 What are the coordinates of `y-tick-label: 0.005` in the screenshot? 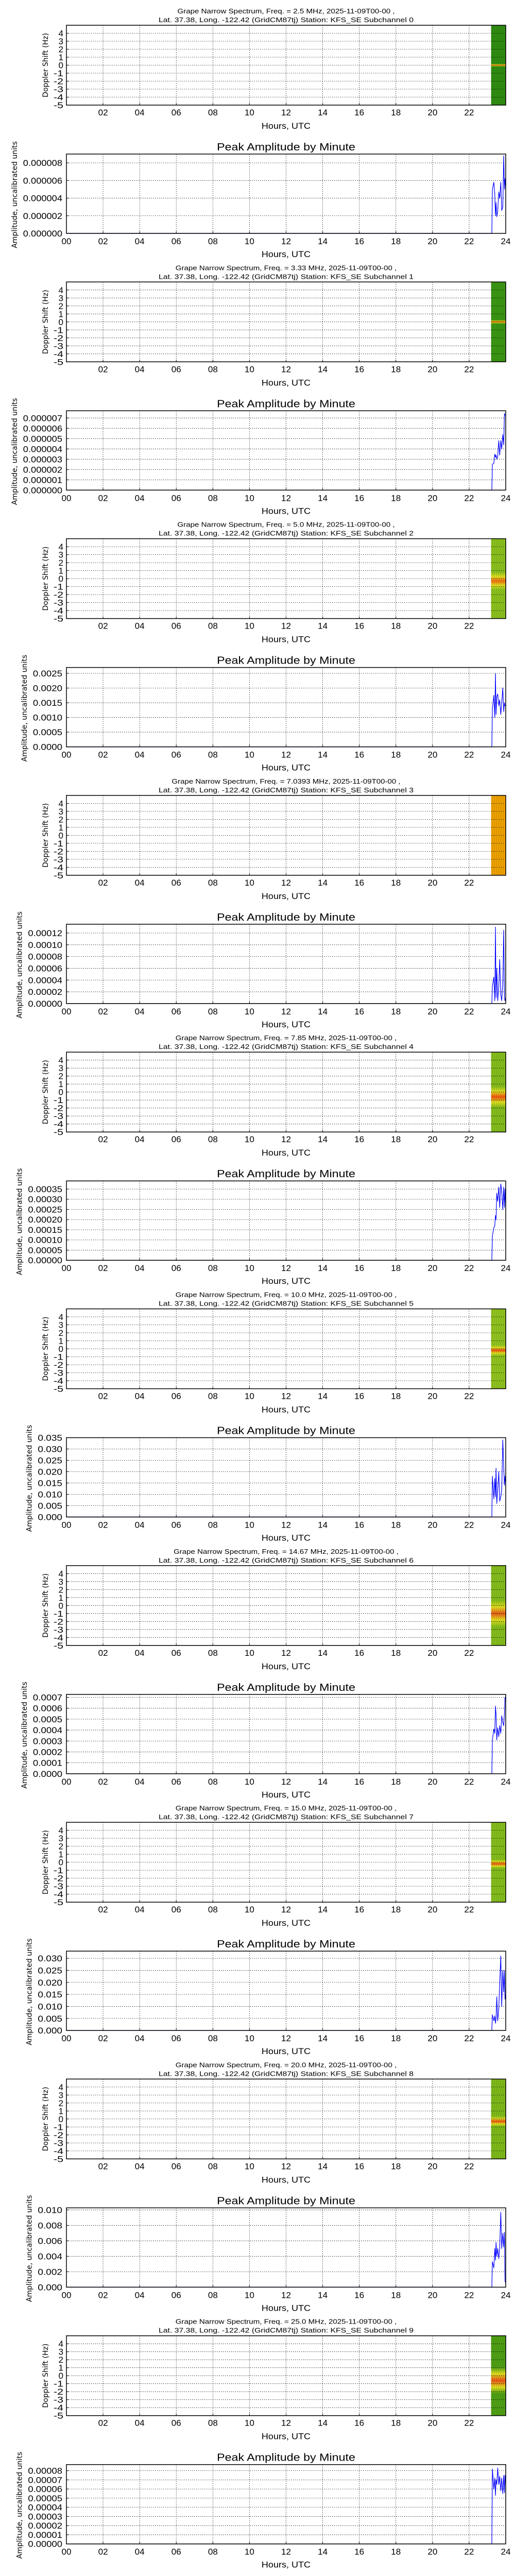 It's located at (50, 2019).